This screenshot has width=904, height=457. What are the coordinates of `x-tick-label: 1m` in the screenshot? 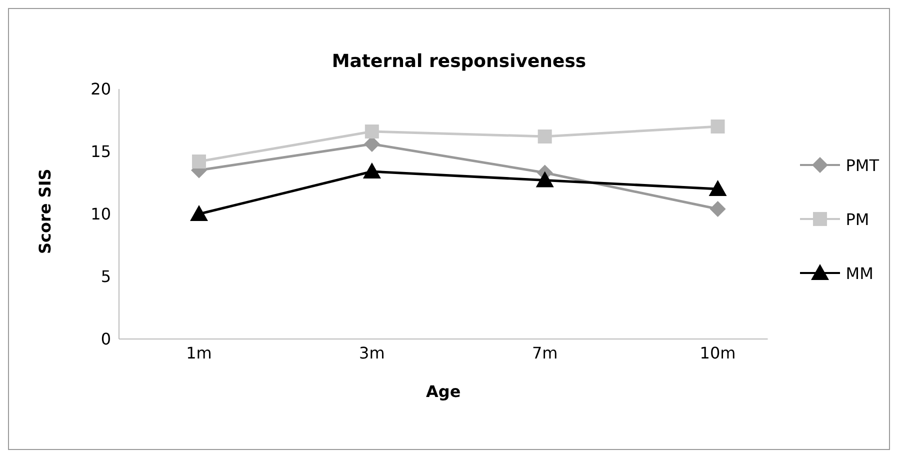 It's located at (199, 352).